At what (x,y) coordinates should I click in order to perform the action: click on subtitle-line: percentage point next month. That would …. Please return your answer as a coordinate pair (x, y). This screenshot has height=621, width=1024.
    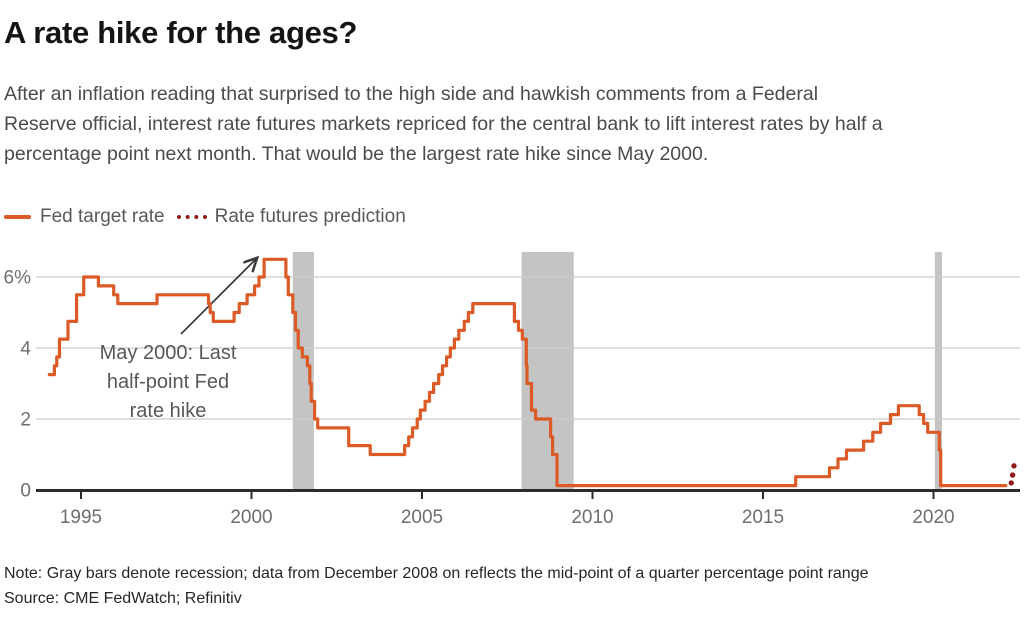
    Looking at the image, I should click on (356, 154).